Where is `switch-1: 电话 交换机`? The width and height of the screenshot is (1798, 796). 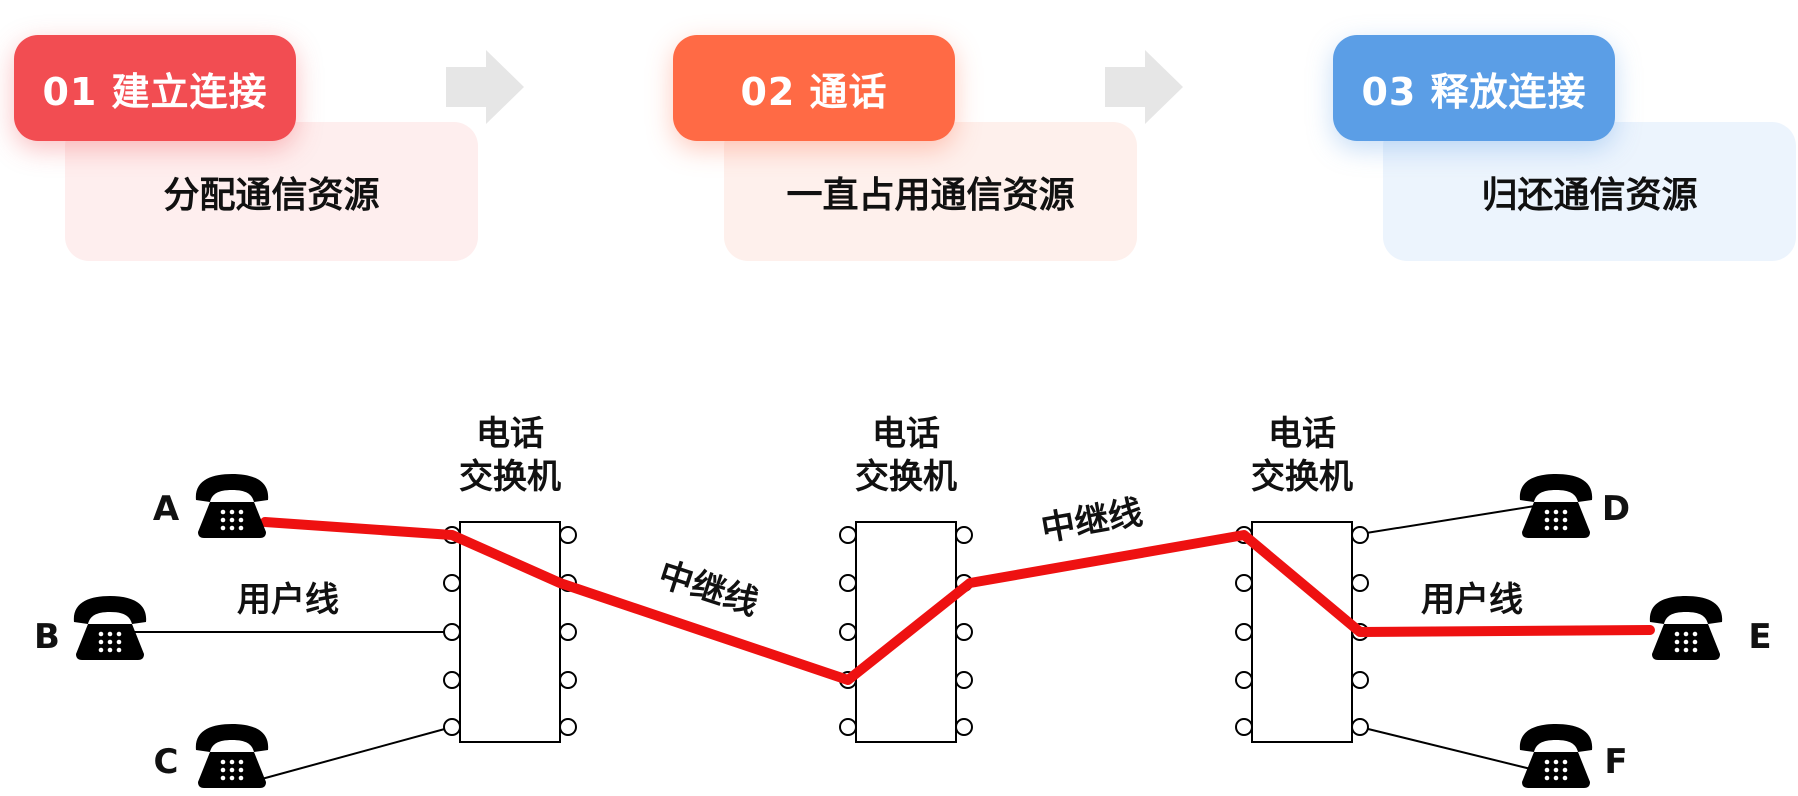 switch-1: 电话 交换机 is located at coordinates (510, 578).